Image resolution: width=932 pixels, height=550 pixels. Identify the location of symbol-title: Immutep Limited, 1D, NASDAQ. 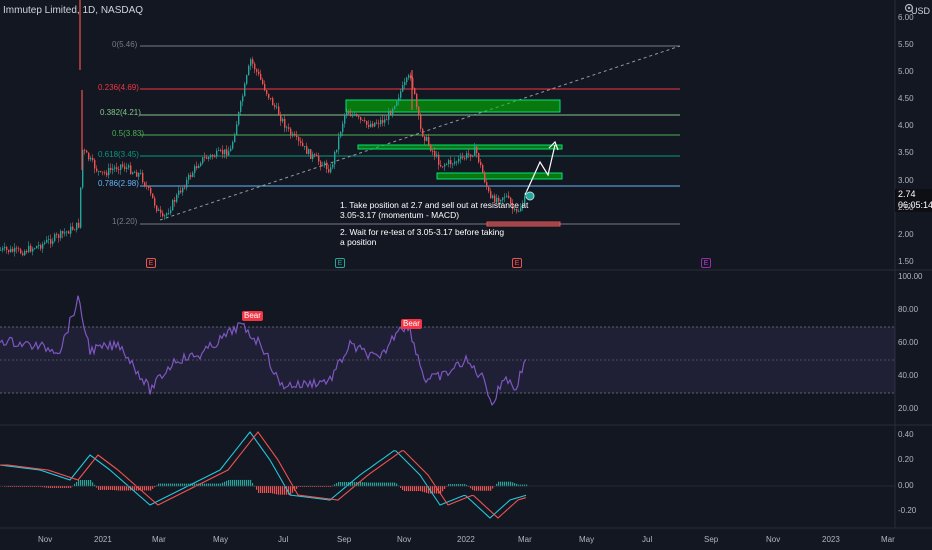
(73, 10).